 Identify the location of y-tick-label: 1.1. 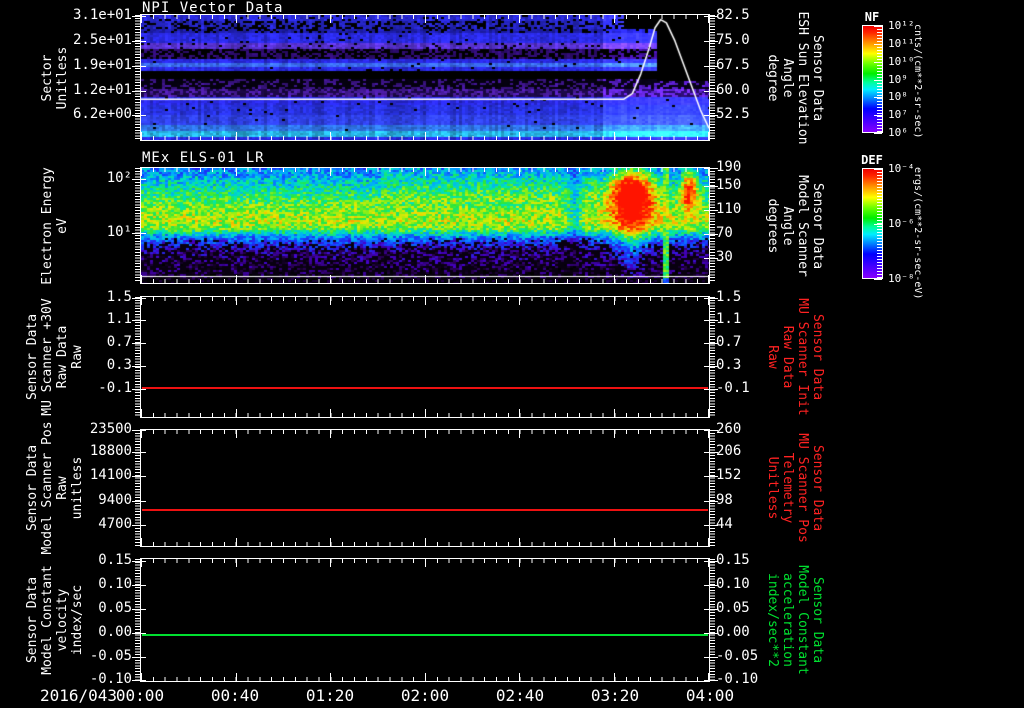
(729, 319).